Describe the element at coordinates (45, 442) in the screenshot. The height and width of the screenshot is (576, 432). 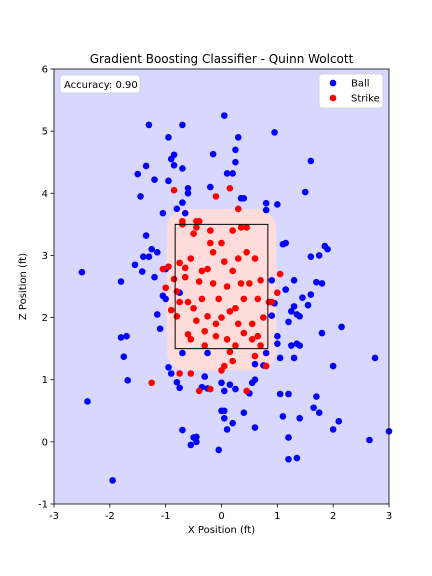
I see `y-tick-label: 0` at that location.